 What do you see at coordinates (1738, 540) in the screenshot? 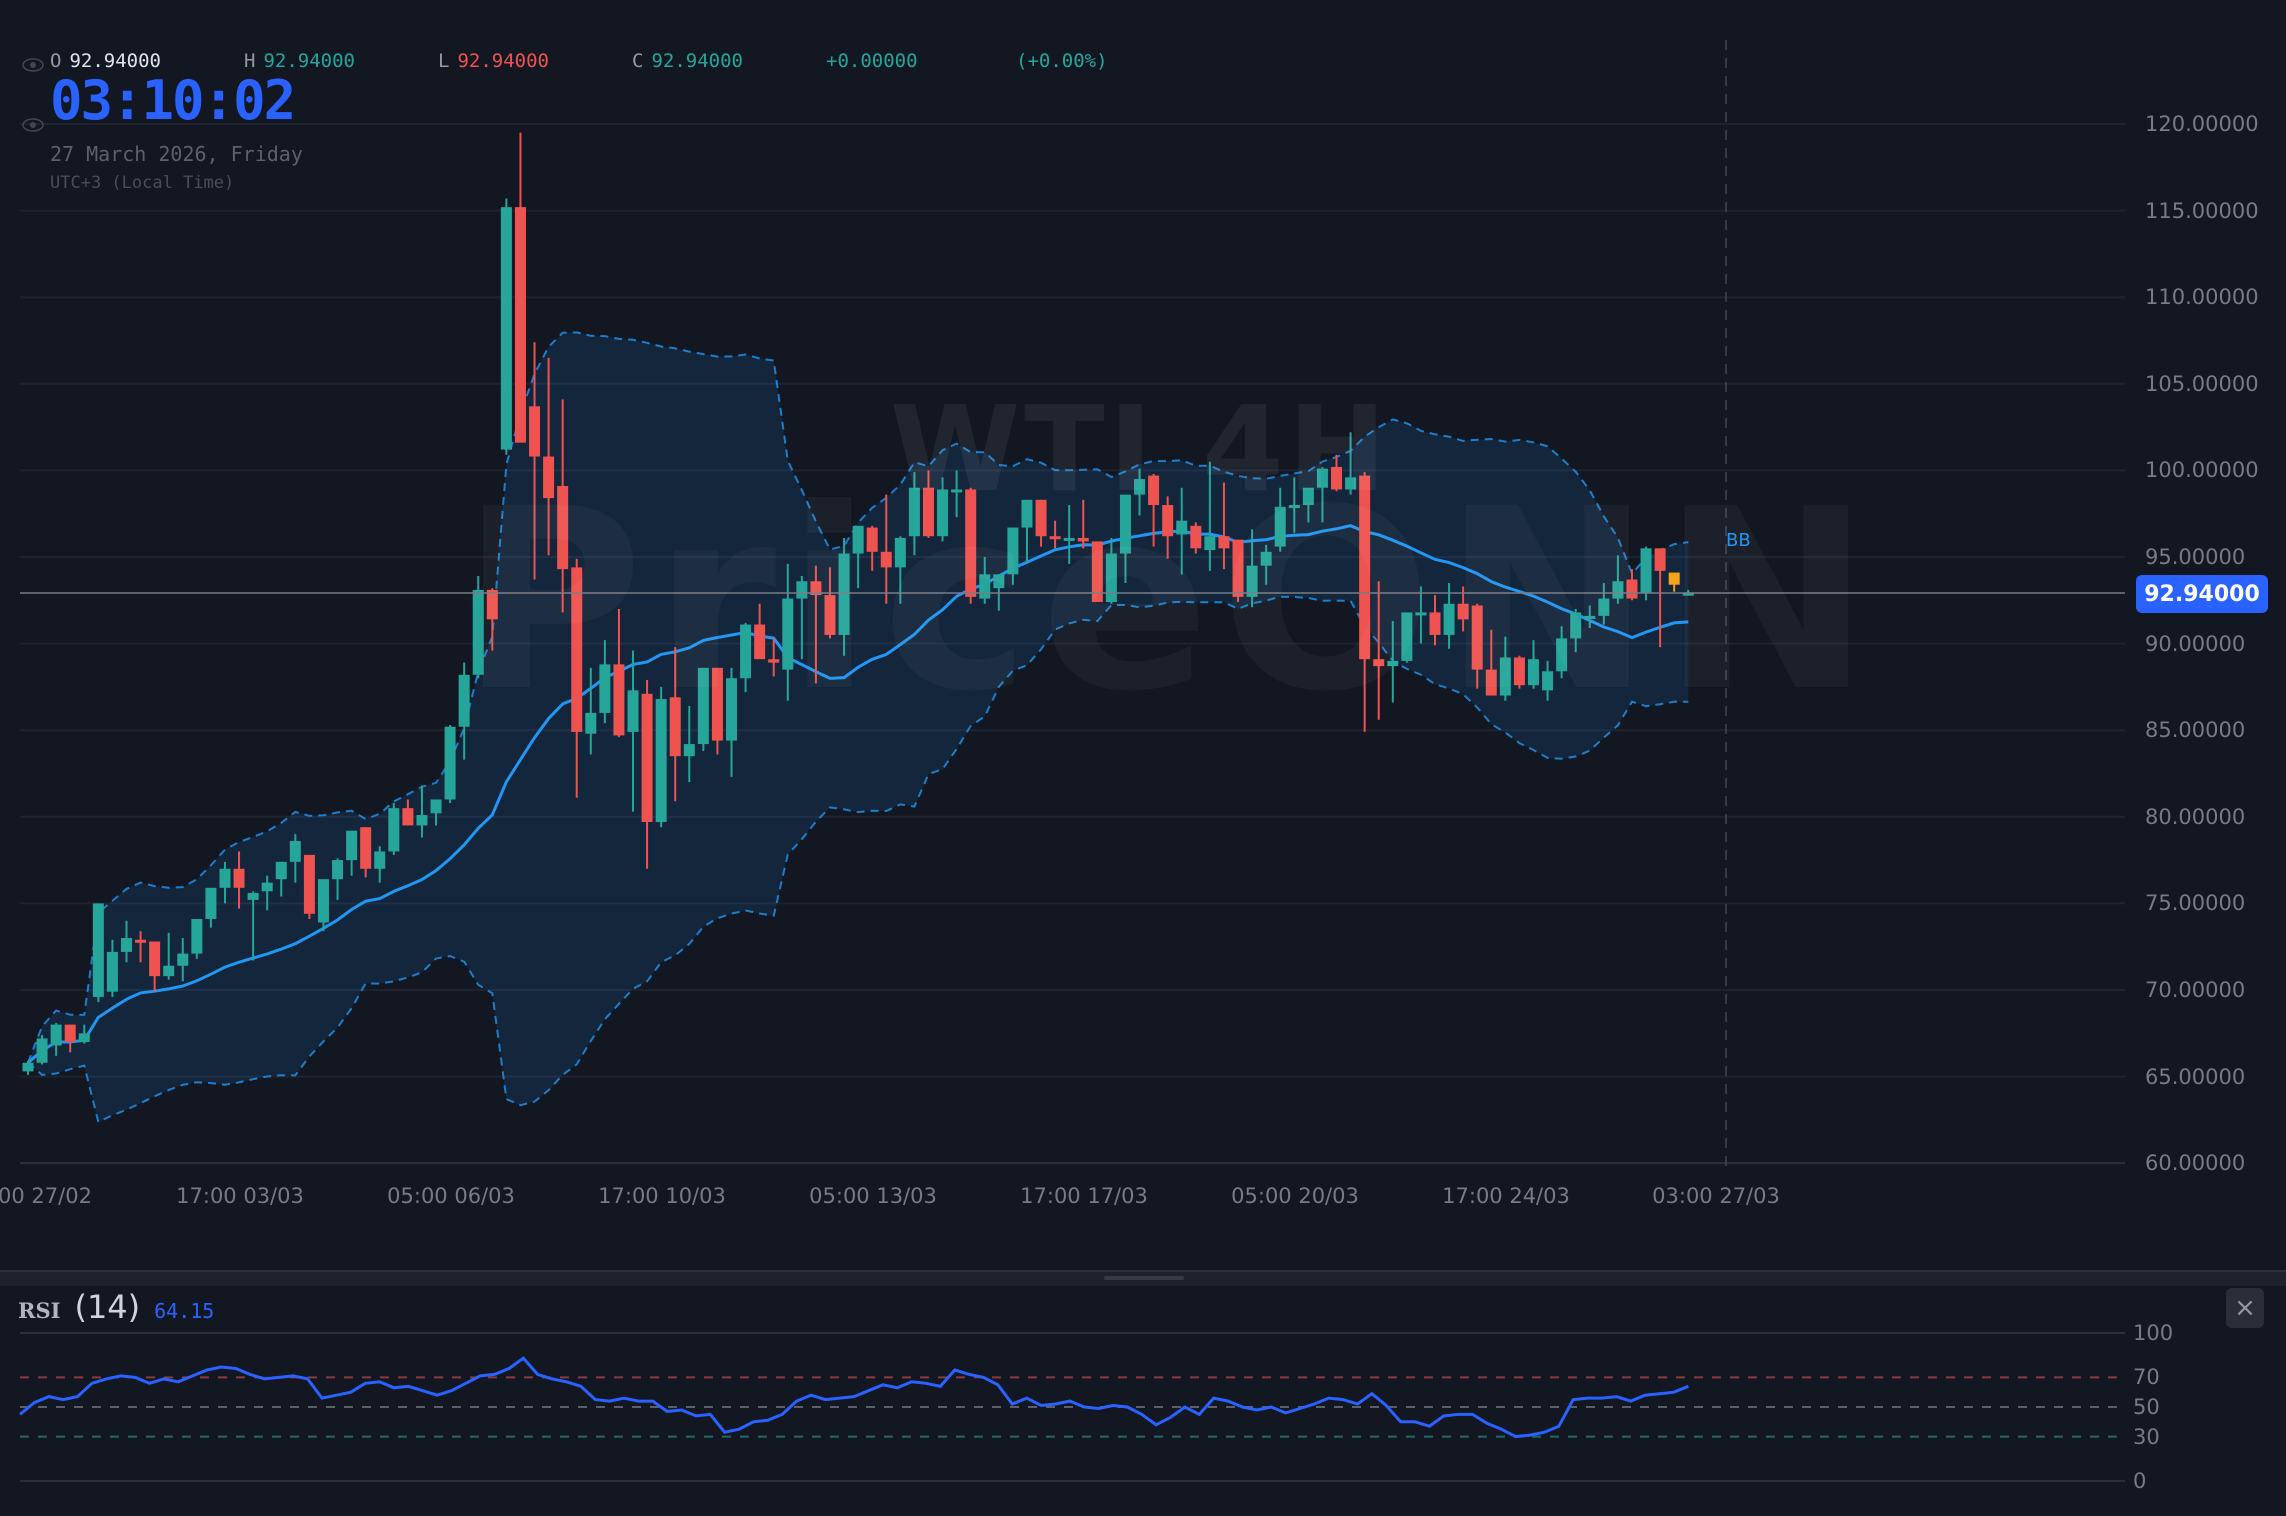
I see `bb-indicator-label: BB` at bounding box center [1738, 540].